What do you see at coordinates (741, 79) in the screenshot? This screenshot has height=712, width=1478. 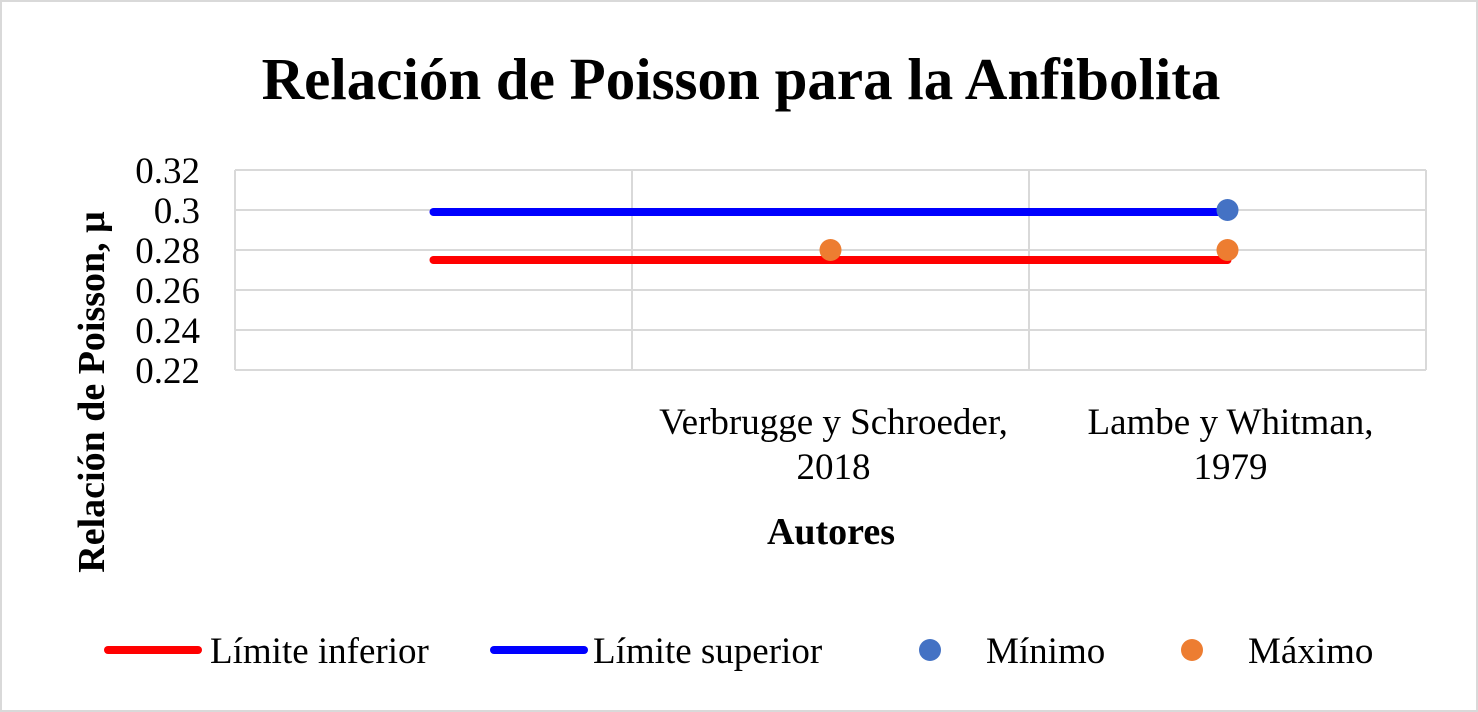 I see `chart-title: Relación de Poisson para la Anfibolita` at bounding box center [741, 79].